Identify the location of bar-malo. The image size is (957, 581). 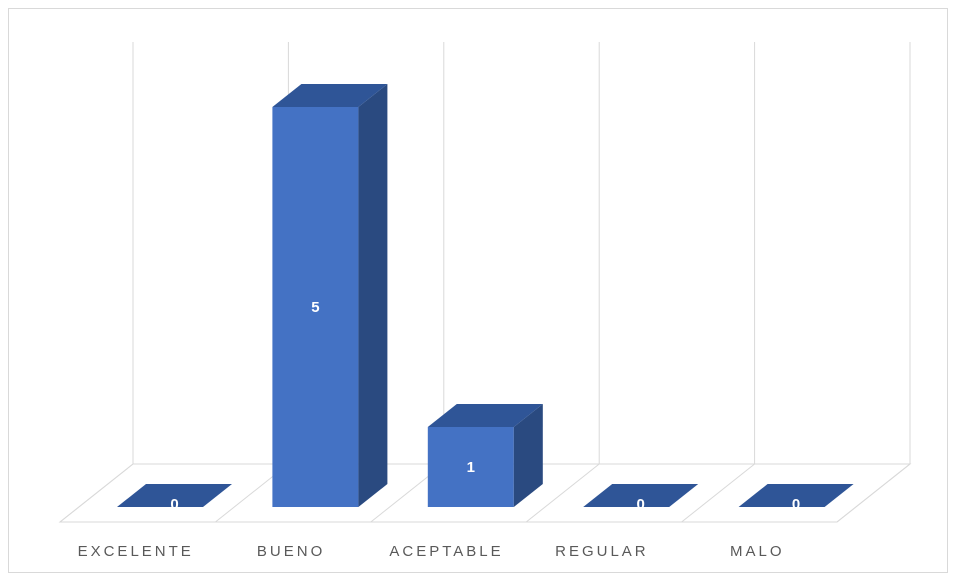
(796, 495).